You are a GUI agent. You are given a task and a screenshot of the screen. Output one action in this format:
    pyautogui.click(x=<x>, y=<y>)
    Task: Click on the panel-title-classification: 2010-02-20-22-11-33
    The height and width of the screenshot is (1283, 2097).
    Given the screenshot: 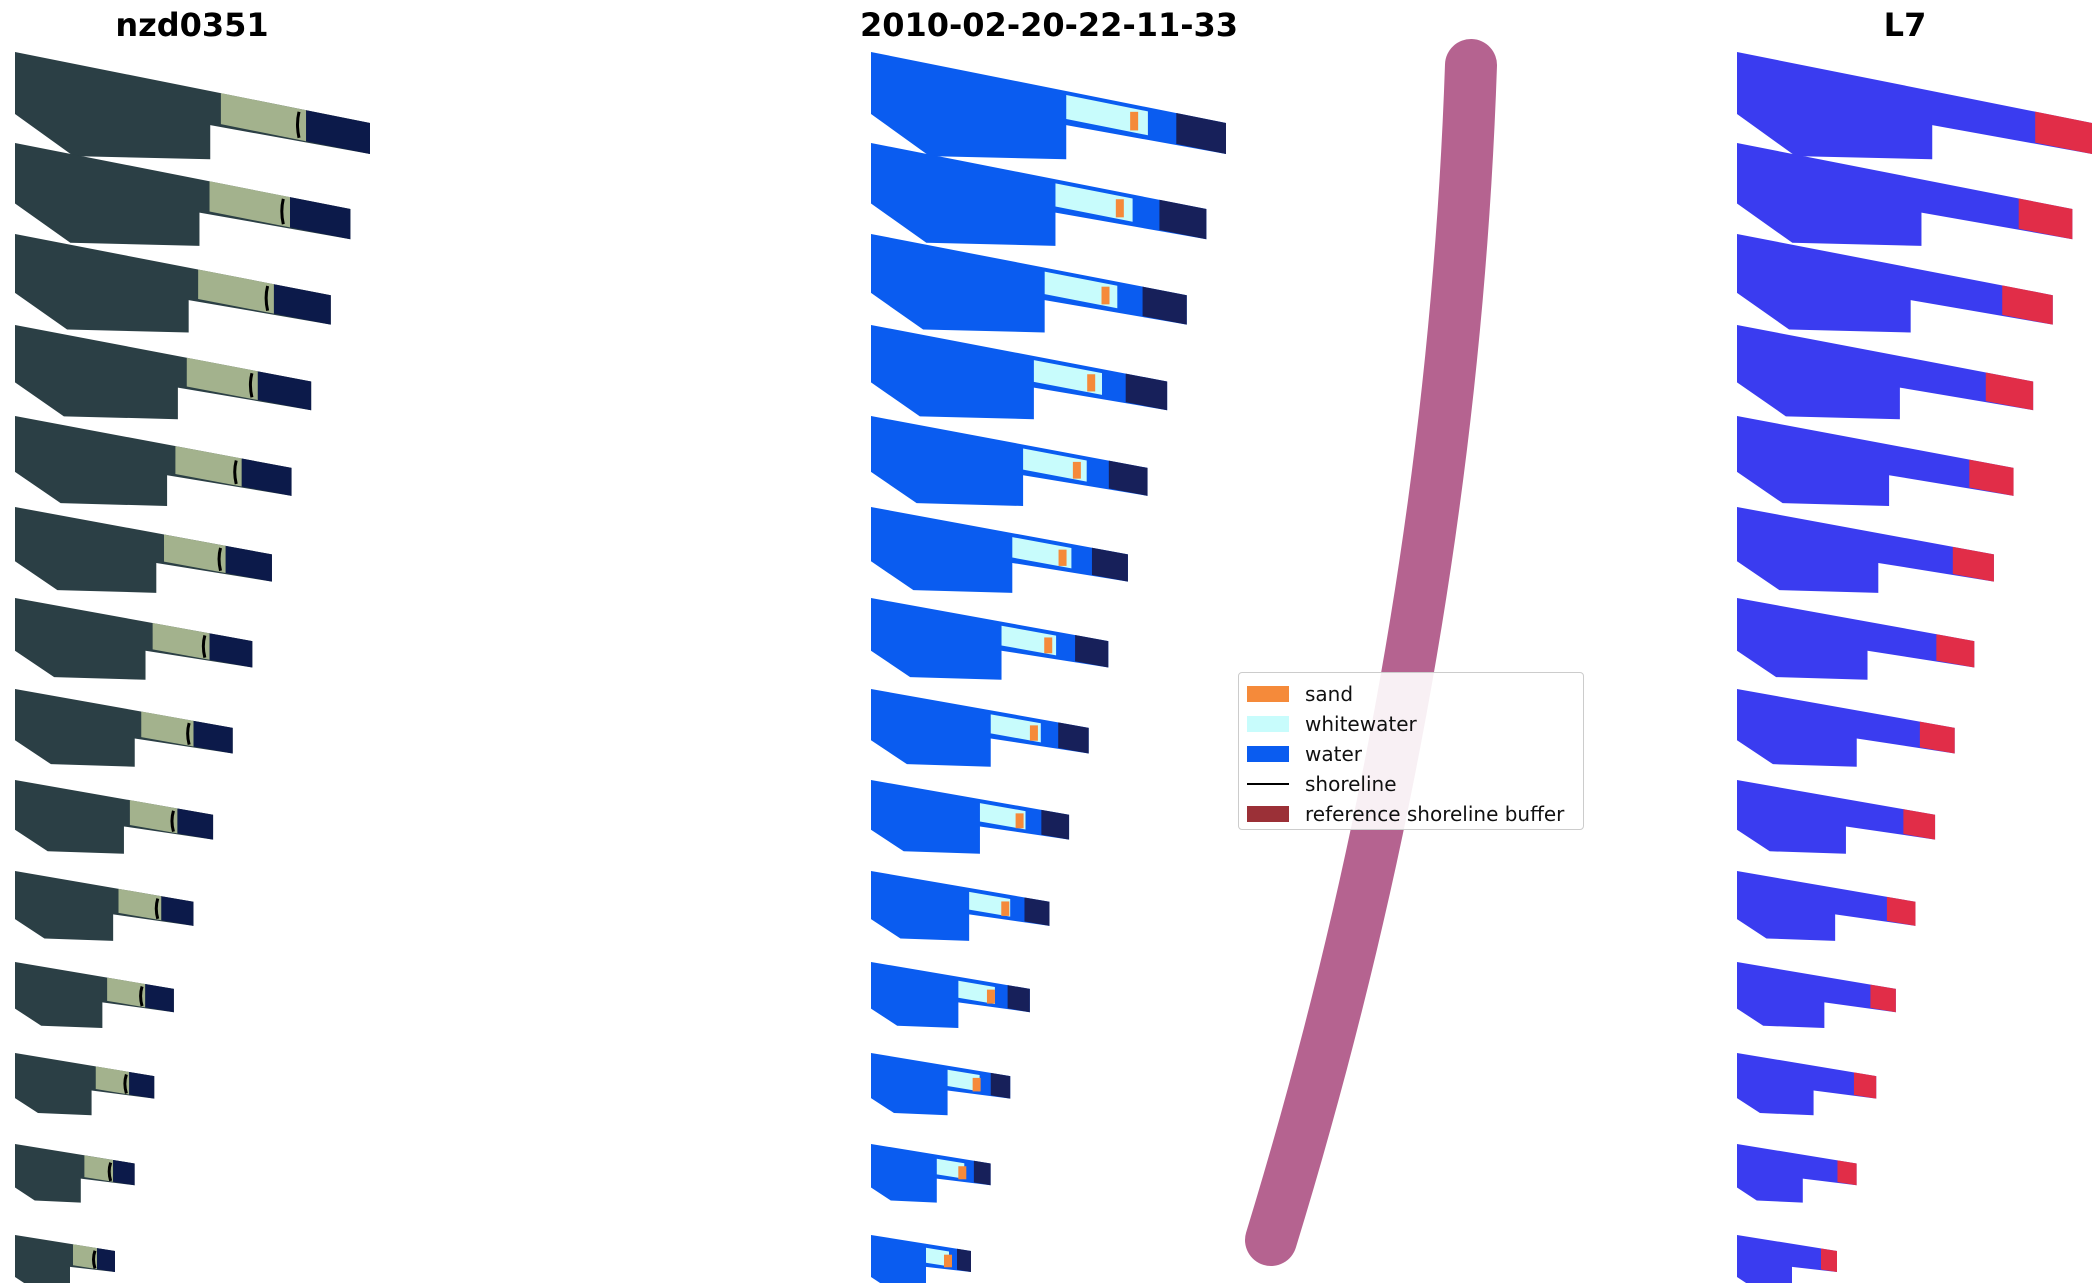 What is the action you would take?
    pyautogui.click(x=1049, y=25)
    